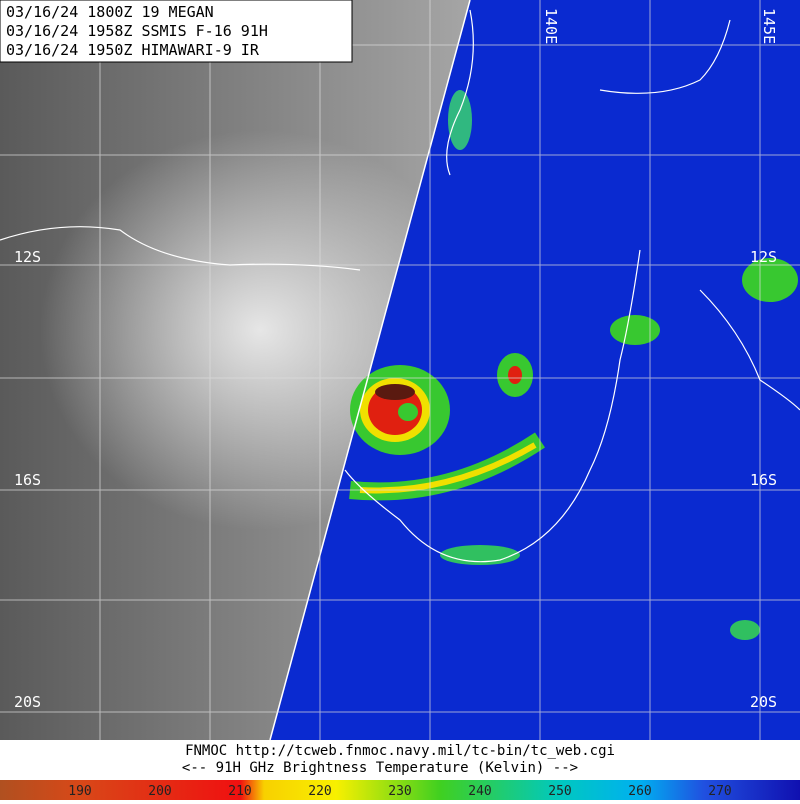 The image size is (800, 804). I want to click on core, so click(395, 392).